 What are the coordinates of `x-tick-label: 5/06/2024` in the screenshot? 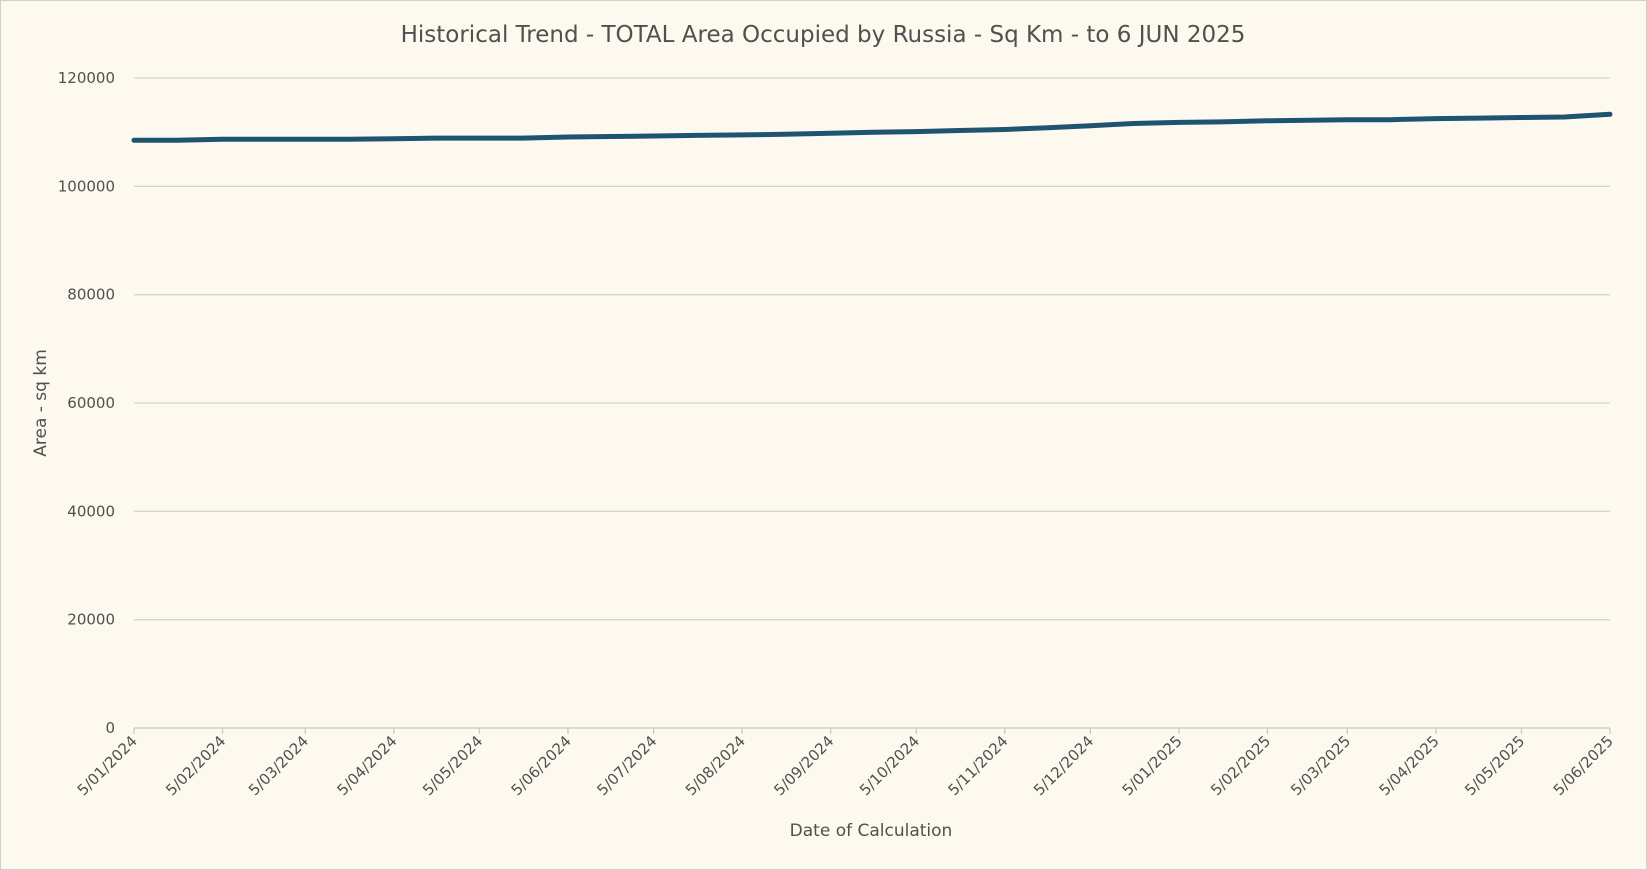 It's located at (541, 765).